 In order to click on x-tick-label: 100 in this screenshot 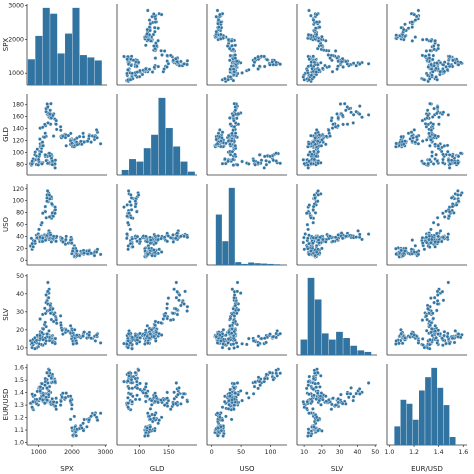, I will do `click(271, 452)`.